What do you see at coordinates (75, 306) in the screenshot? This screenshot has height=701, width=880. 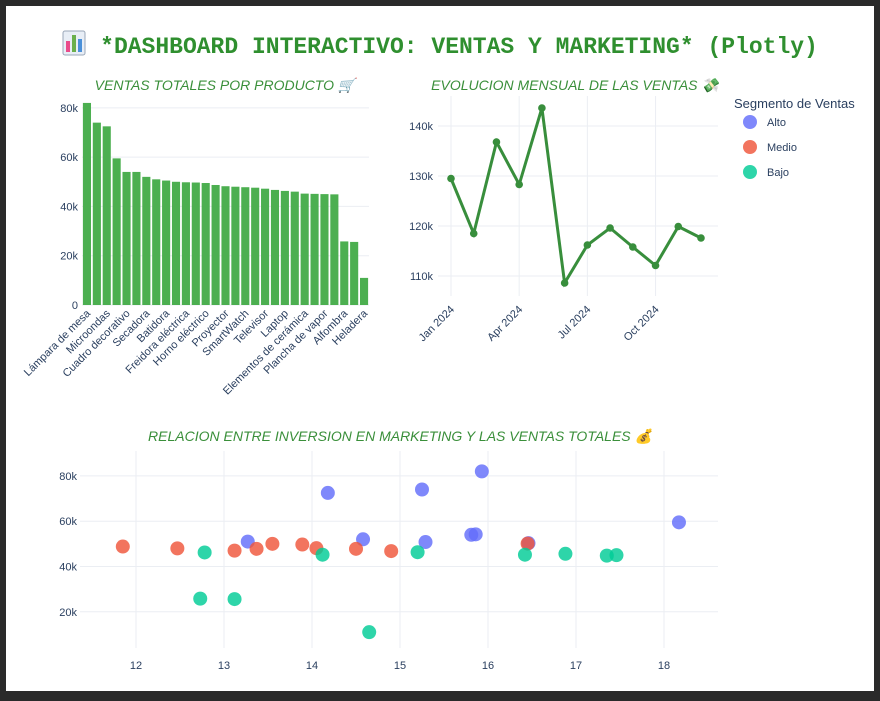 I see `bar-y-tick-label: 0` at bounding box center [75, 306].